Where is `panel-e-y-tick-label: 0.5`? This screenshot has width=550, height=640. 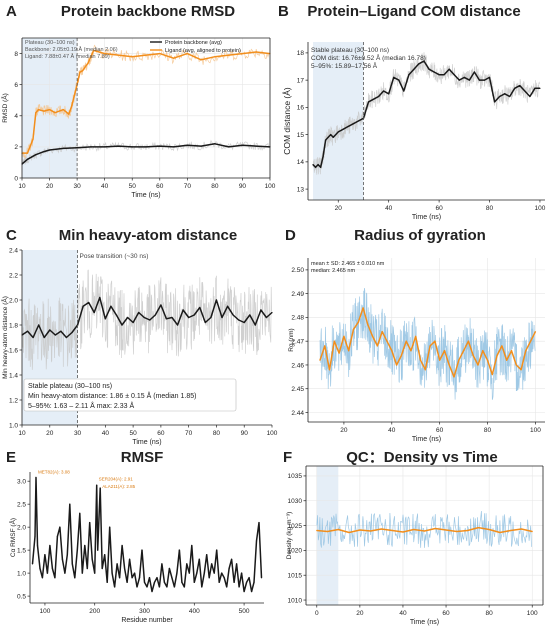 panel-e-y-tick-label: 0.5 is located at coordinates (21, 596).